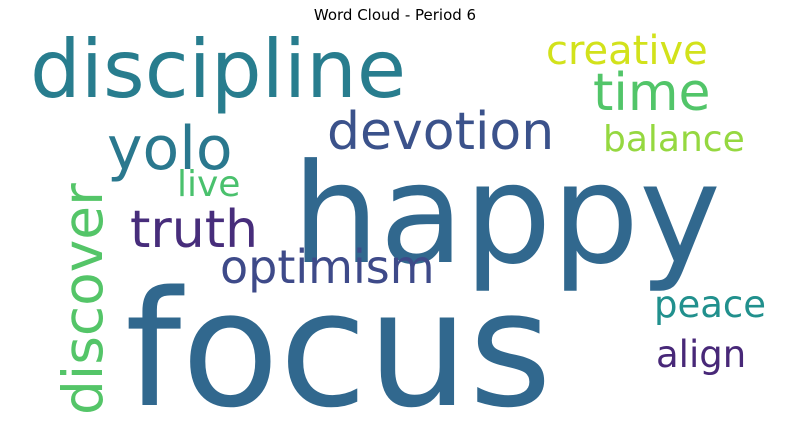 The height and width of the screenshot is (427, 790). What do you see at coordinates (83, 299) in the screenshot?
I see `word-discover: discover` at bounding box center [83, 299].